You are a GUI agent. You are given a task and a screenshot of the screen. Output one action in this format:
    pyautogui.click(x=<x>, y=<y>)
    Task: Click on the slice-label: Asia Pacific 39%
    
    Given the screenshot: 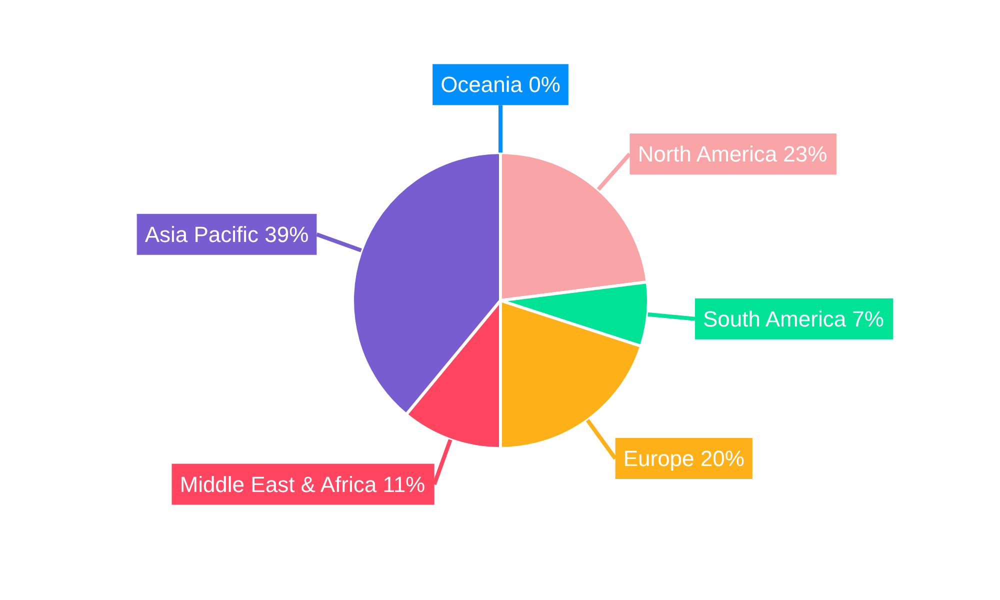 What is the action you would take?
    pyautogui.click(x=226, y=234)
    